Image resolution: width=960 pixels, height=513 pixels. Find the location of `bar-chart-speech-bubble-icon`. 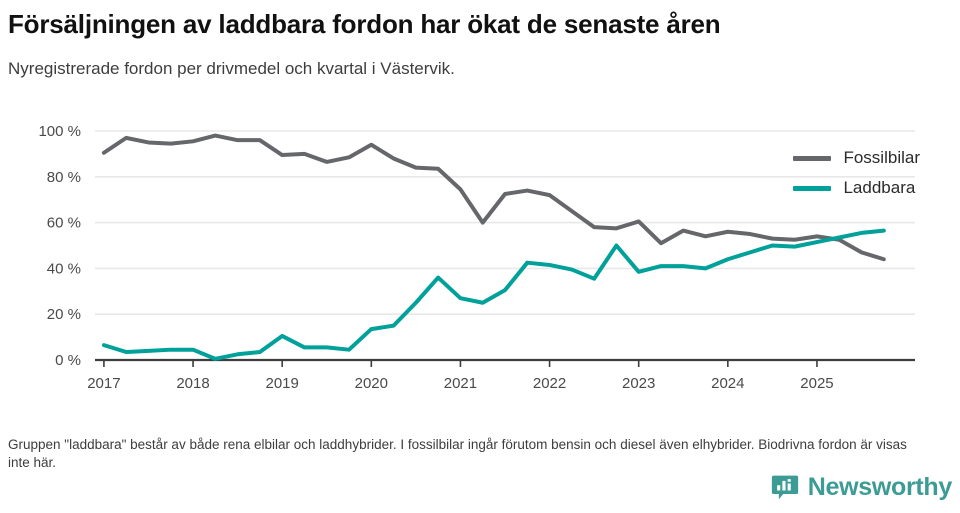

bar-chart-speech-bubble-icon is located at coordinates (784, 487).